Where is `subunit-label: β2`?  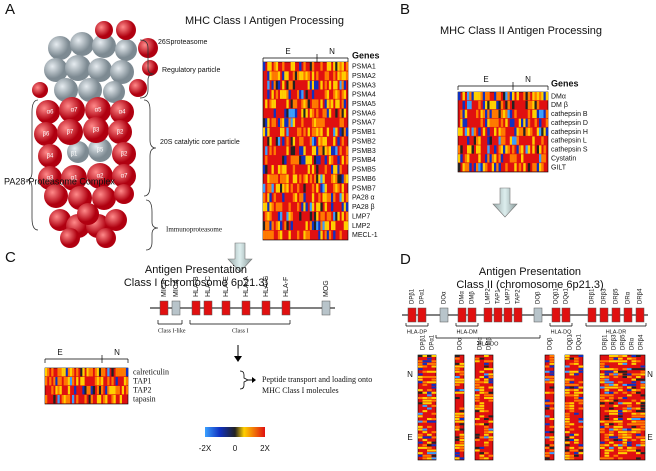 subunit-label: β2 is located at coordinates (120, 133).